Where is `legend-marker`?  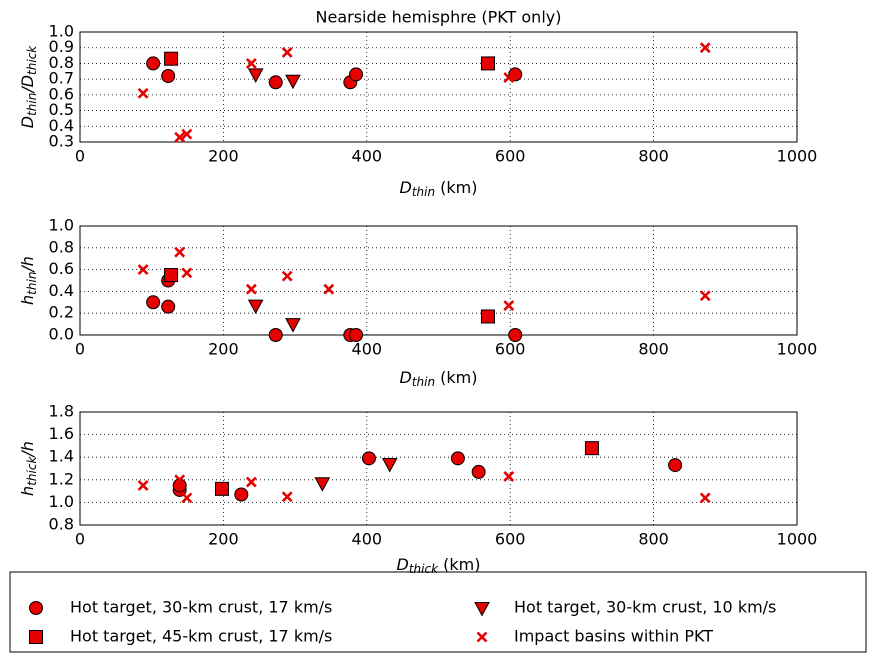 legend-marker is located at coordinates (36, 637).